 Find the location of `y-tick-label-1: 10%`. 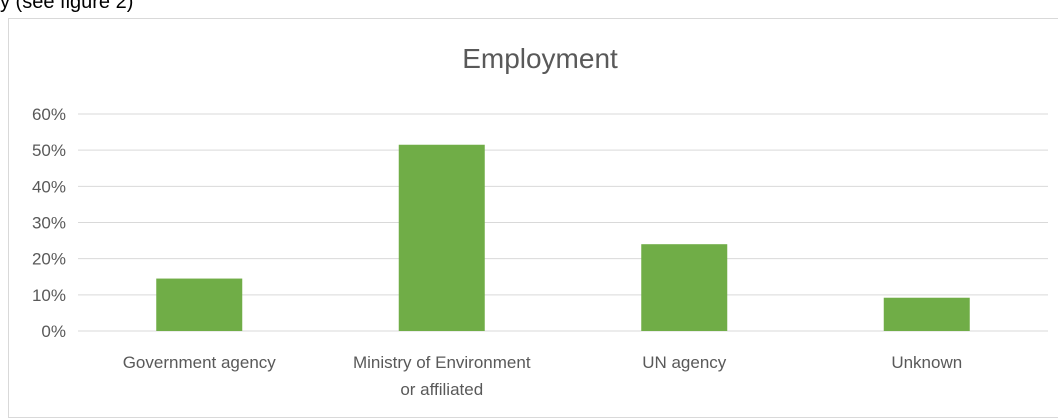

y-tick-label-1: 10% is located at coordinates (49, 295).